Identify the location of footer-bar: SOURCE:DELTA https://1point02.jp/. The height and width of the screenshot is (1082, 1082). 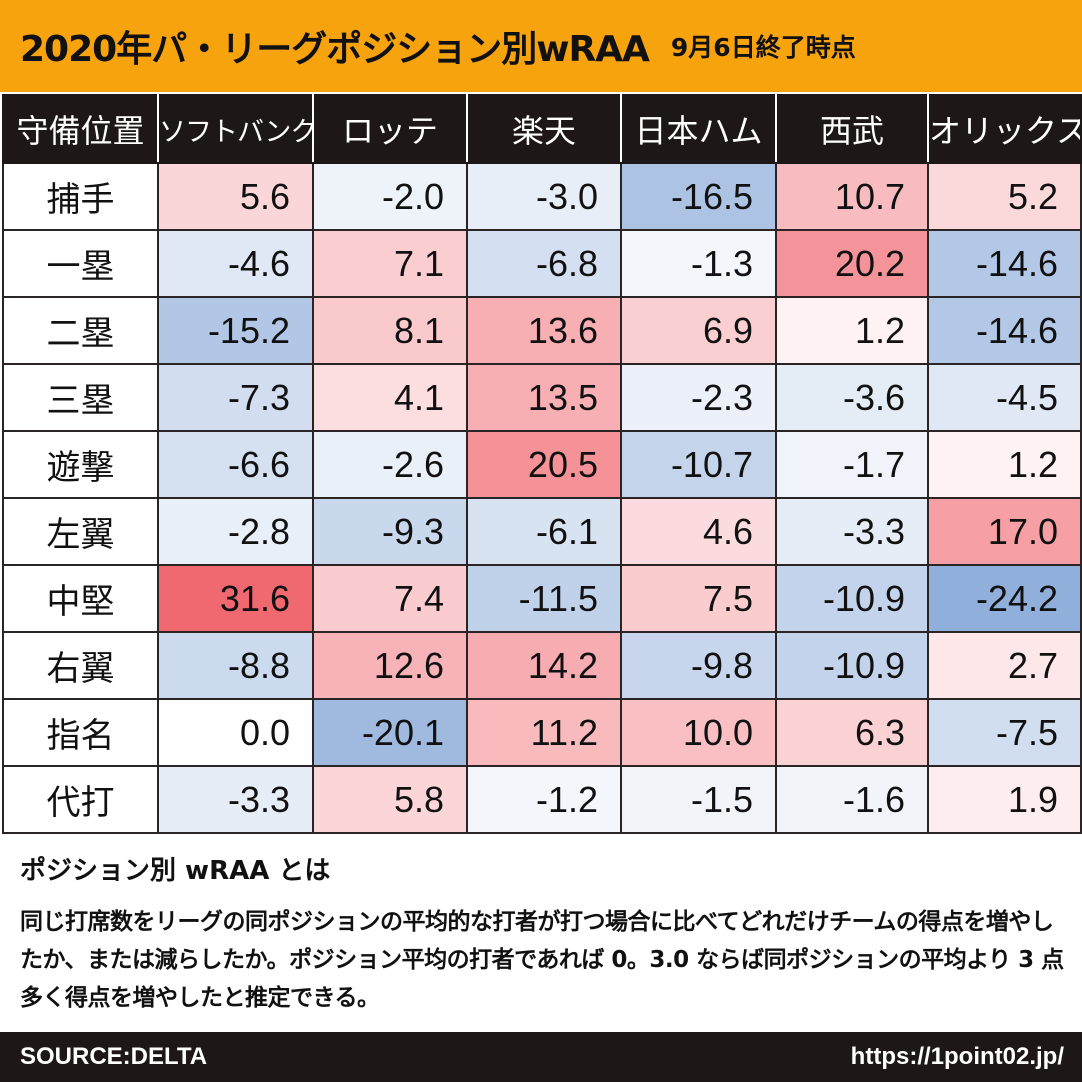
(541, 1057).